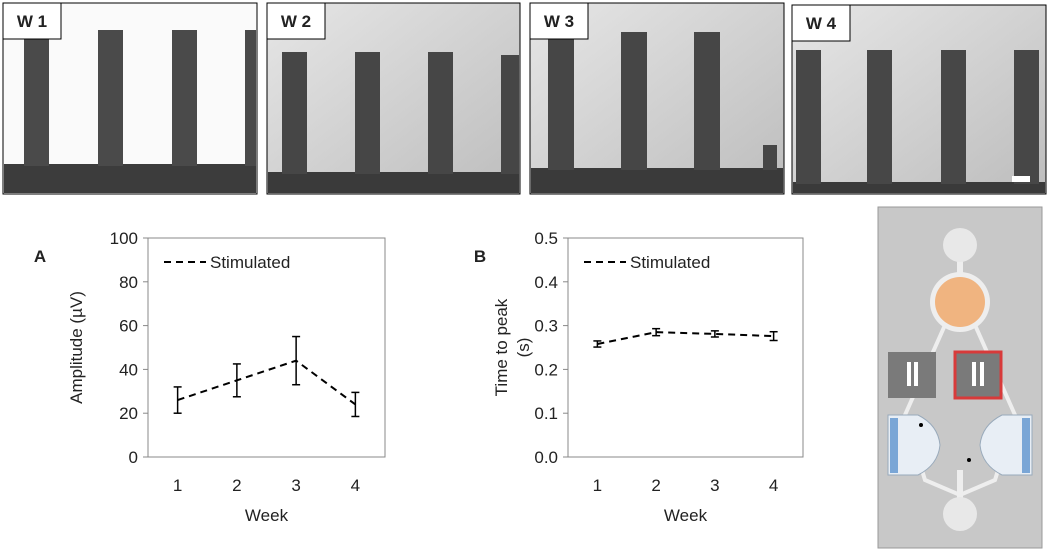 Image resolution: width=1050 pixels, height=558 pixels. I want to click on y-axis-title: (s), so click(523, 348).